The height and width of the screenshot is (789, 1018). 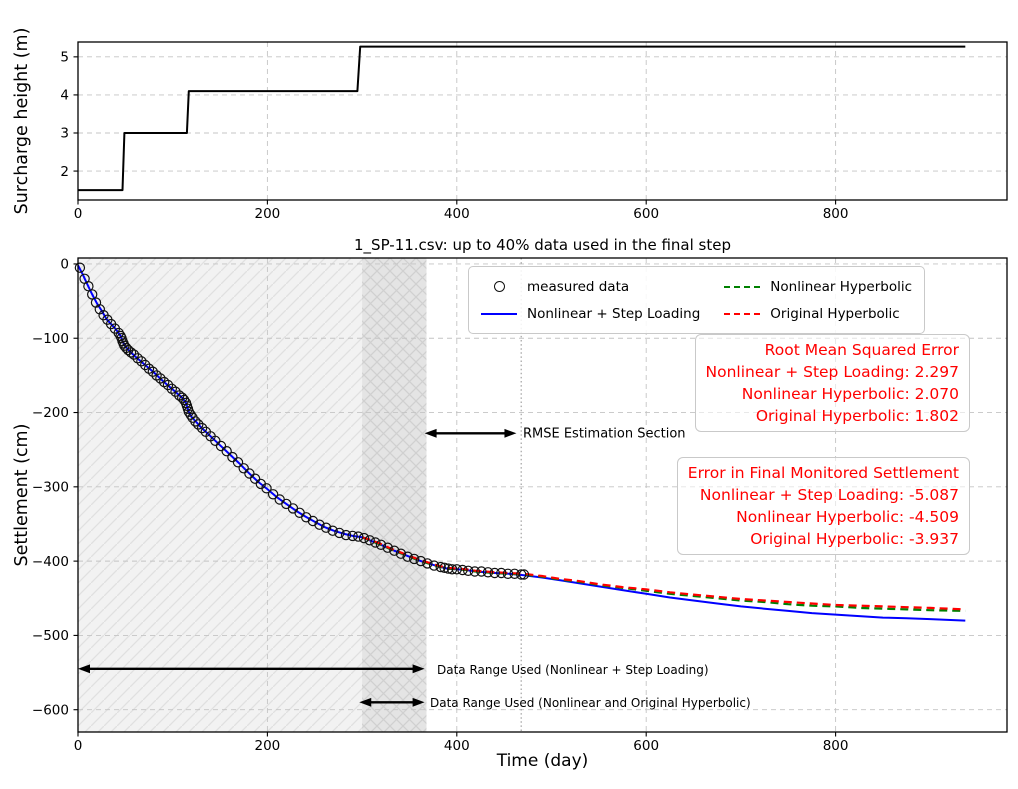 I want to click on red-dashed-line-icon, so click(x=742, y=313).